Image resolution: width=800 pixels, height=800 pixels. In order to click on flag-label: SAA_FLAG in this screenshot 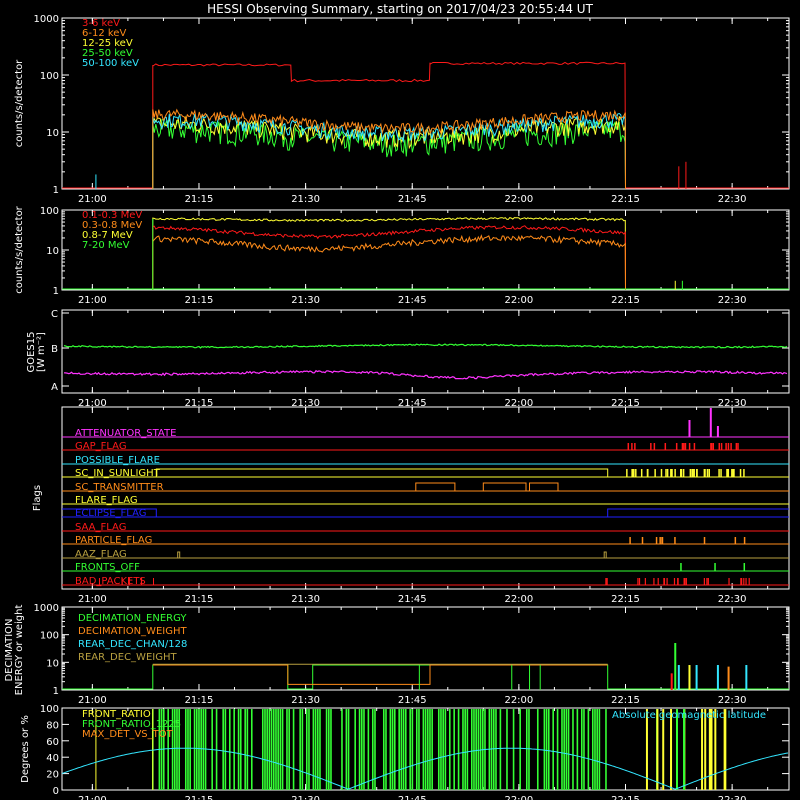, I will do `click(100, 527)`.